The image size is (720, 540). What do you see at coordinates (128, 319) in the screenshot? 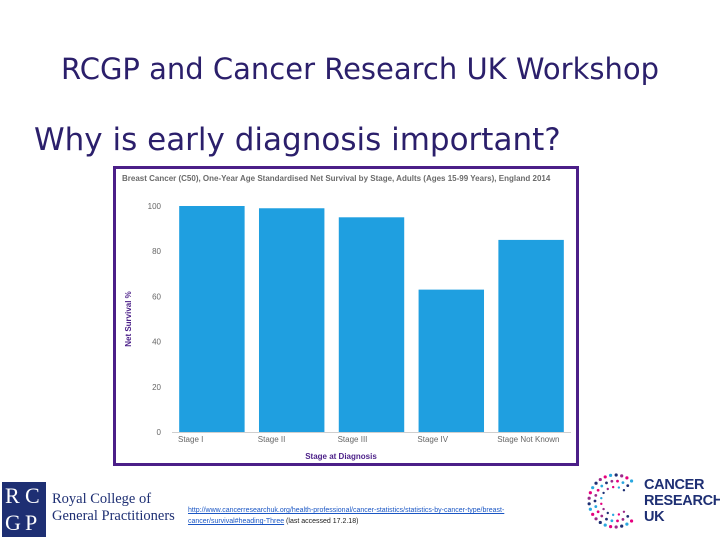
I see `y-axis-title: Net Survival %` at bounding box center [128, 319].